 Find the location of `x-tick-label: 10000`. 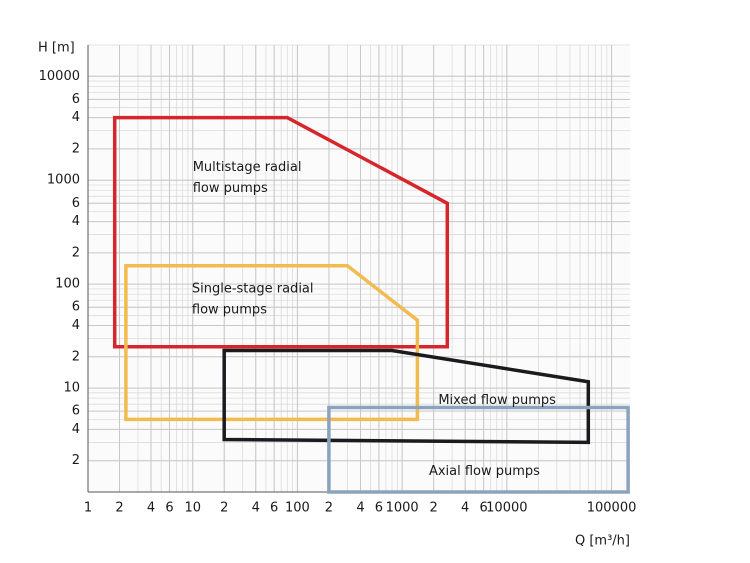

x-tick-label: 10000 is located at coordinates (506, 508).